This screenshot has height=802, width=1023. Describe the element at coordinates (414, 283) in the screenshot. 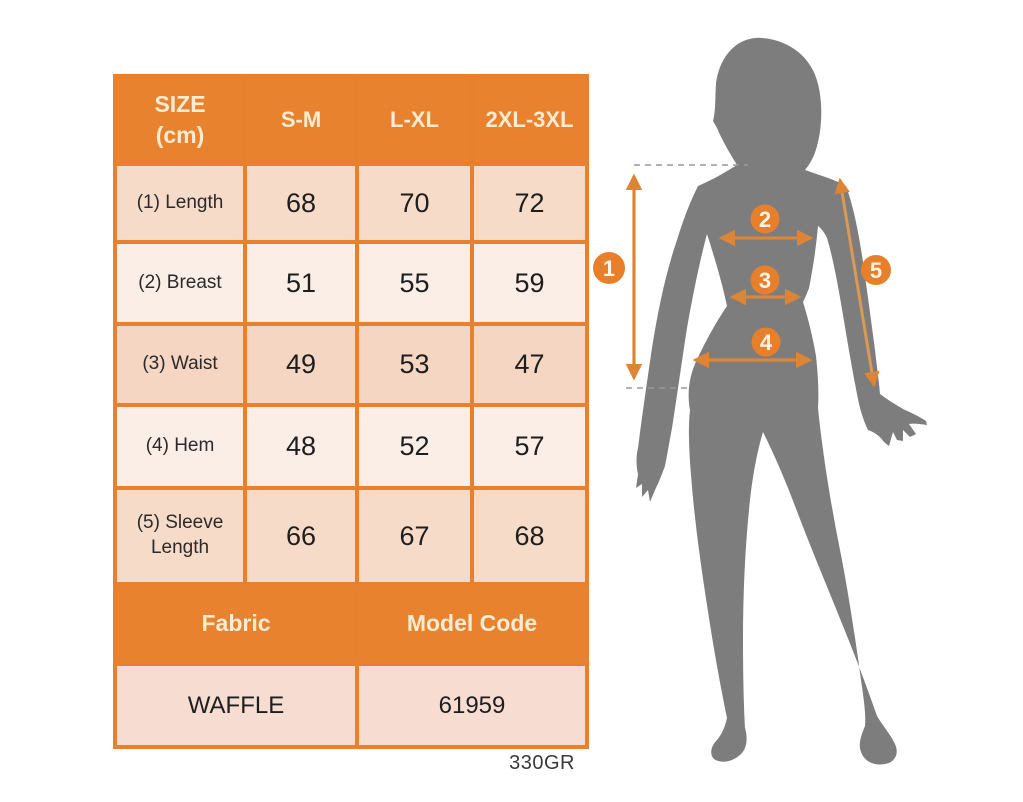

I see `value-cell: 55` at that location.